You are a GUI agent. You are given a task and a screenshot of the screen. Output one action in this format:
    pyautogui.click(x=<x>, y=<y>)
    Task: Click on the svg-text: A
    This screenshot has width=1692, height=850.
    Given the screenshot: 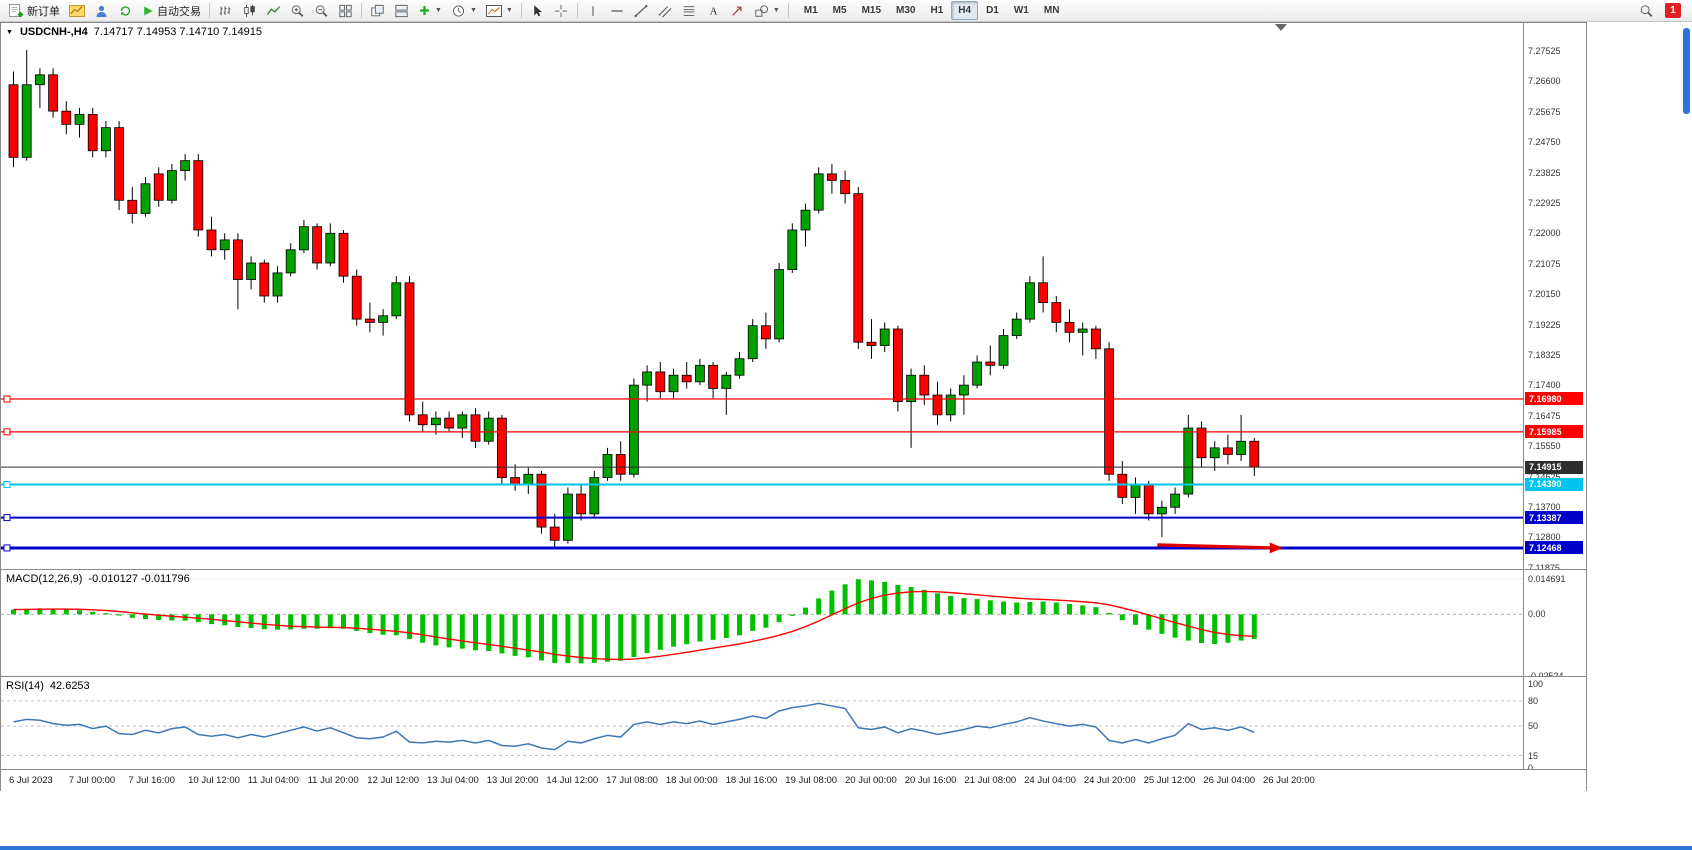 What is the action you would take?
    pyautogui.click(x=714, y=11)
    